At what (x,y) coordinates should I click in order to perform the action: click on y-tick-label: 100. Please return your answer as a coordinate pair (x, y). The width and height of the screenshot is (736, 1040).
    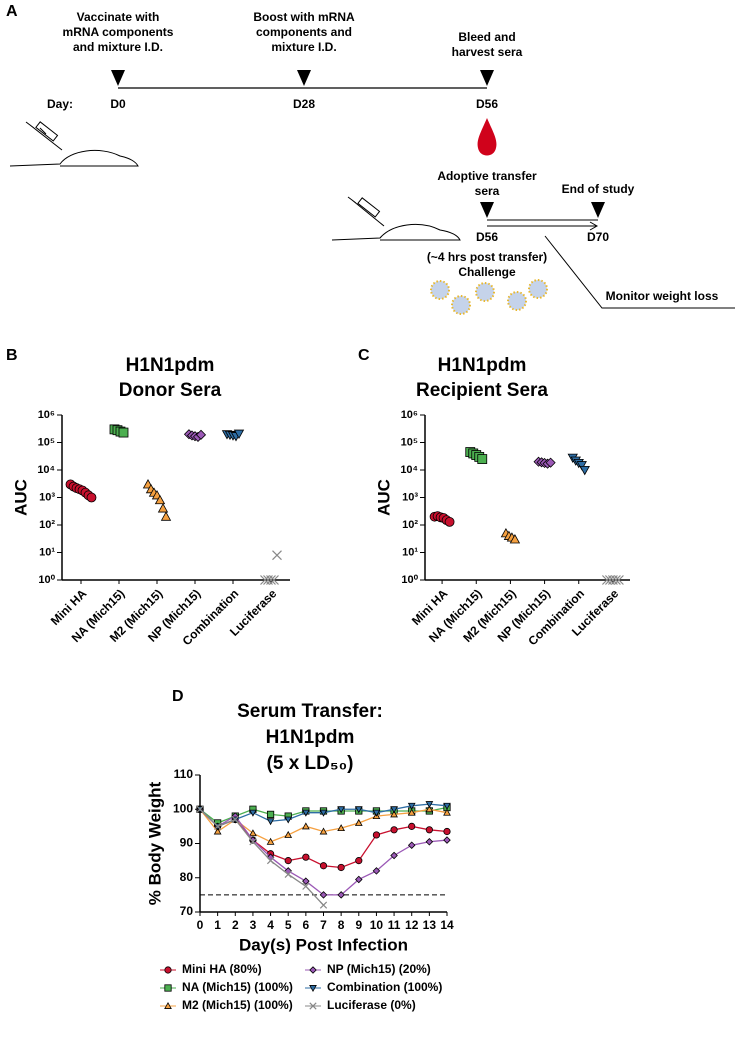
    Looking at the image, I should click on (183, 808).